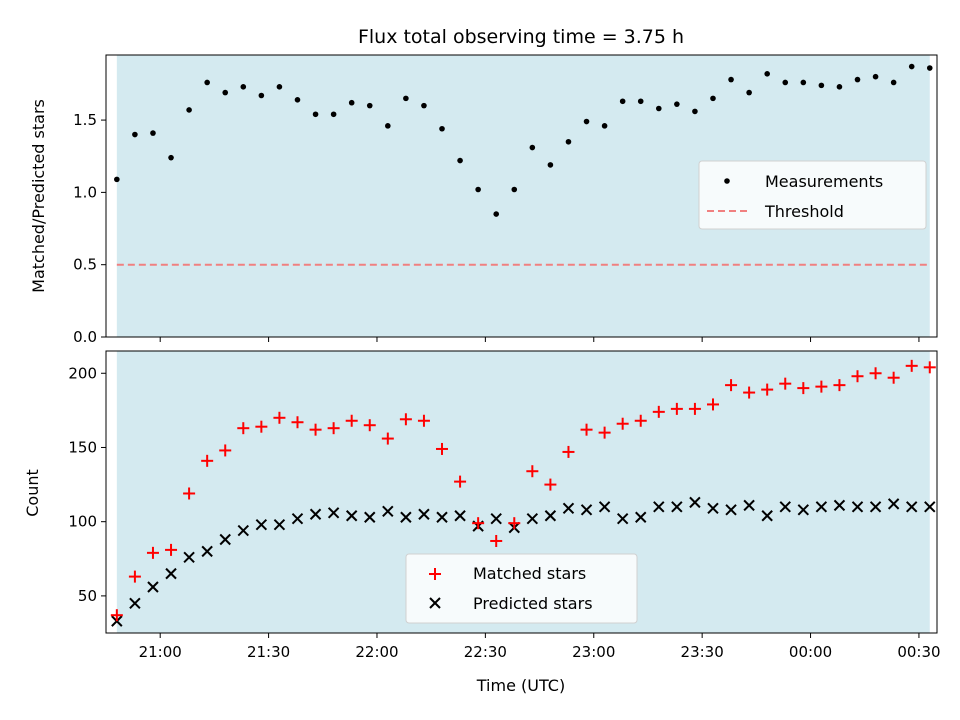  Describe the element at coordinates (824, 181) in the screenshot. I see `legend-measurements-label: Measurements` at that location.